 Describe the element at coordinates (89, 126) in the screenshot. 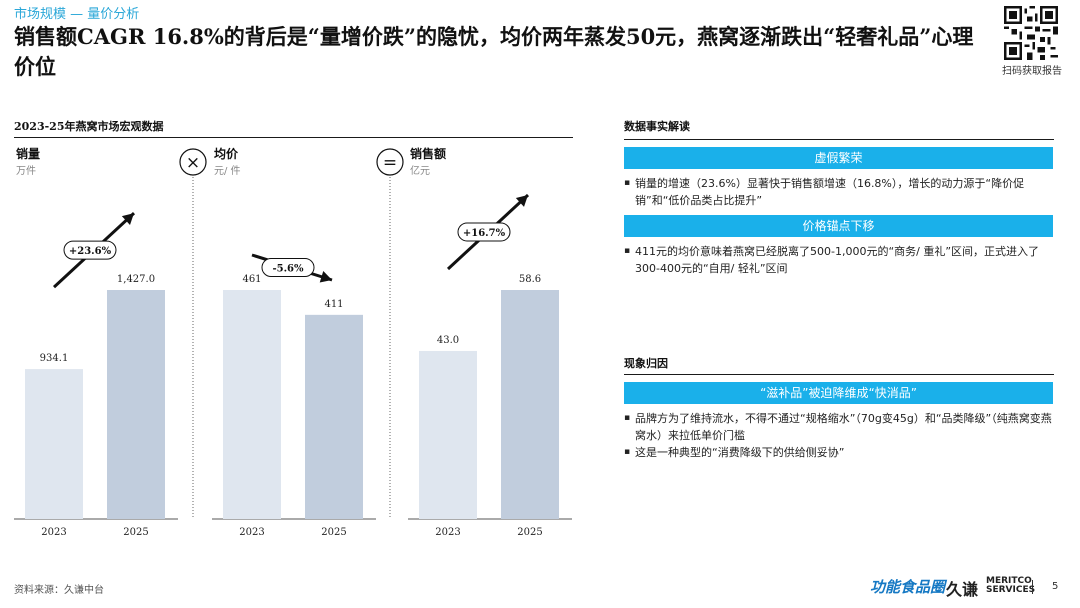

I see `left-section-title: 2023-25年燕窝市场宏观数据` at that location.